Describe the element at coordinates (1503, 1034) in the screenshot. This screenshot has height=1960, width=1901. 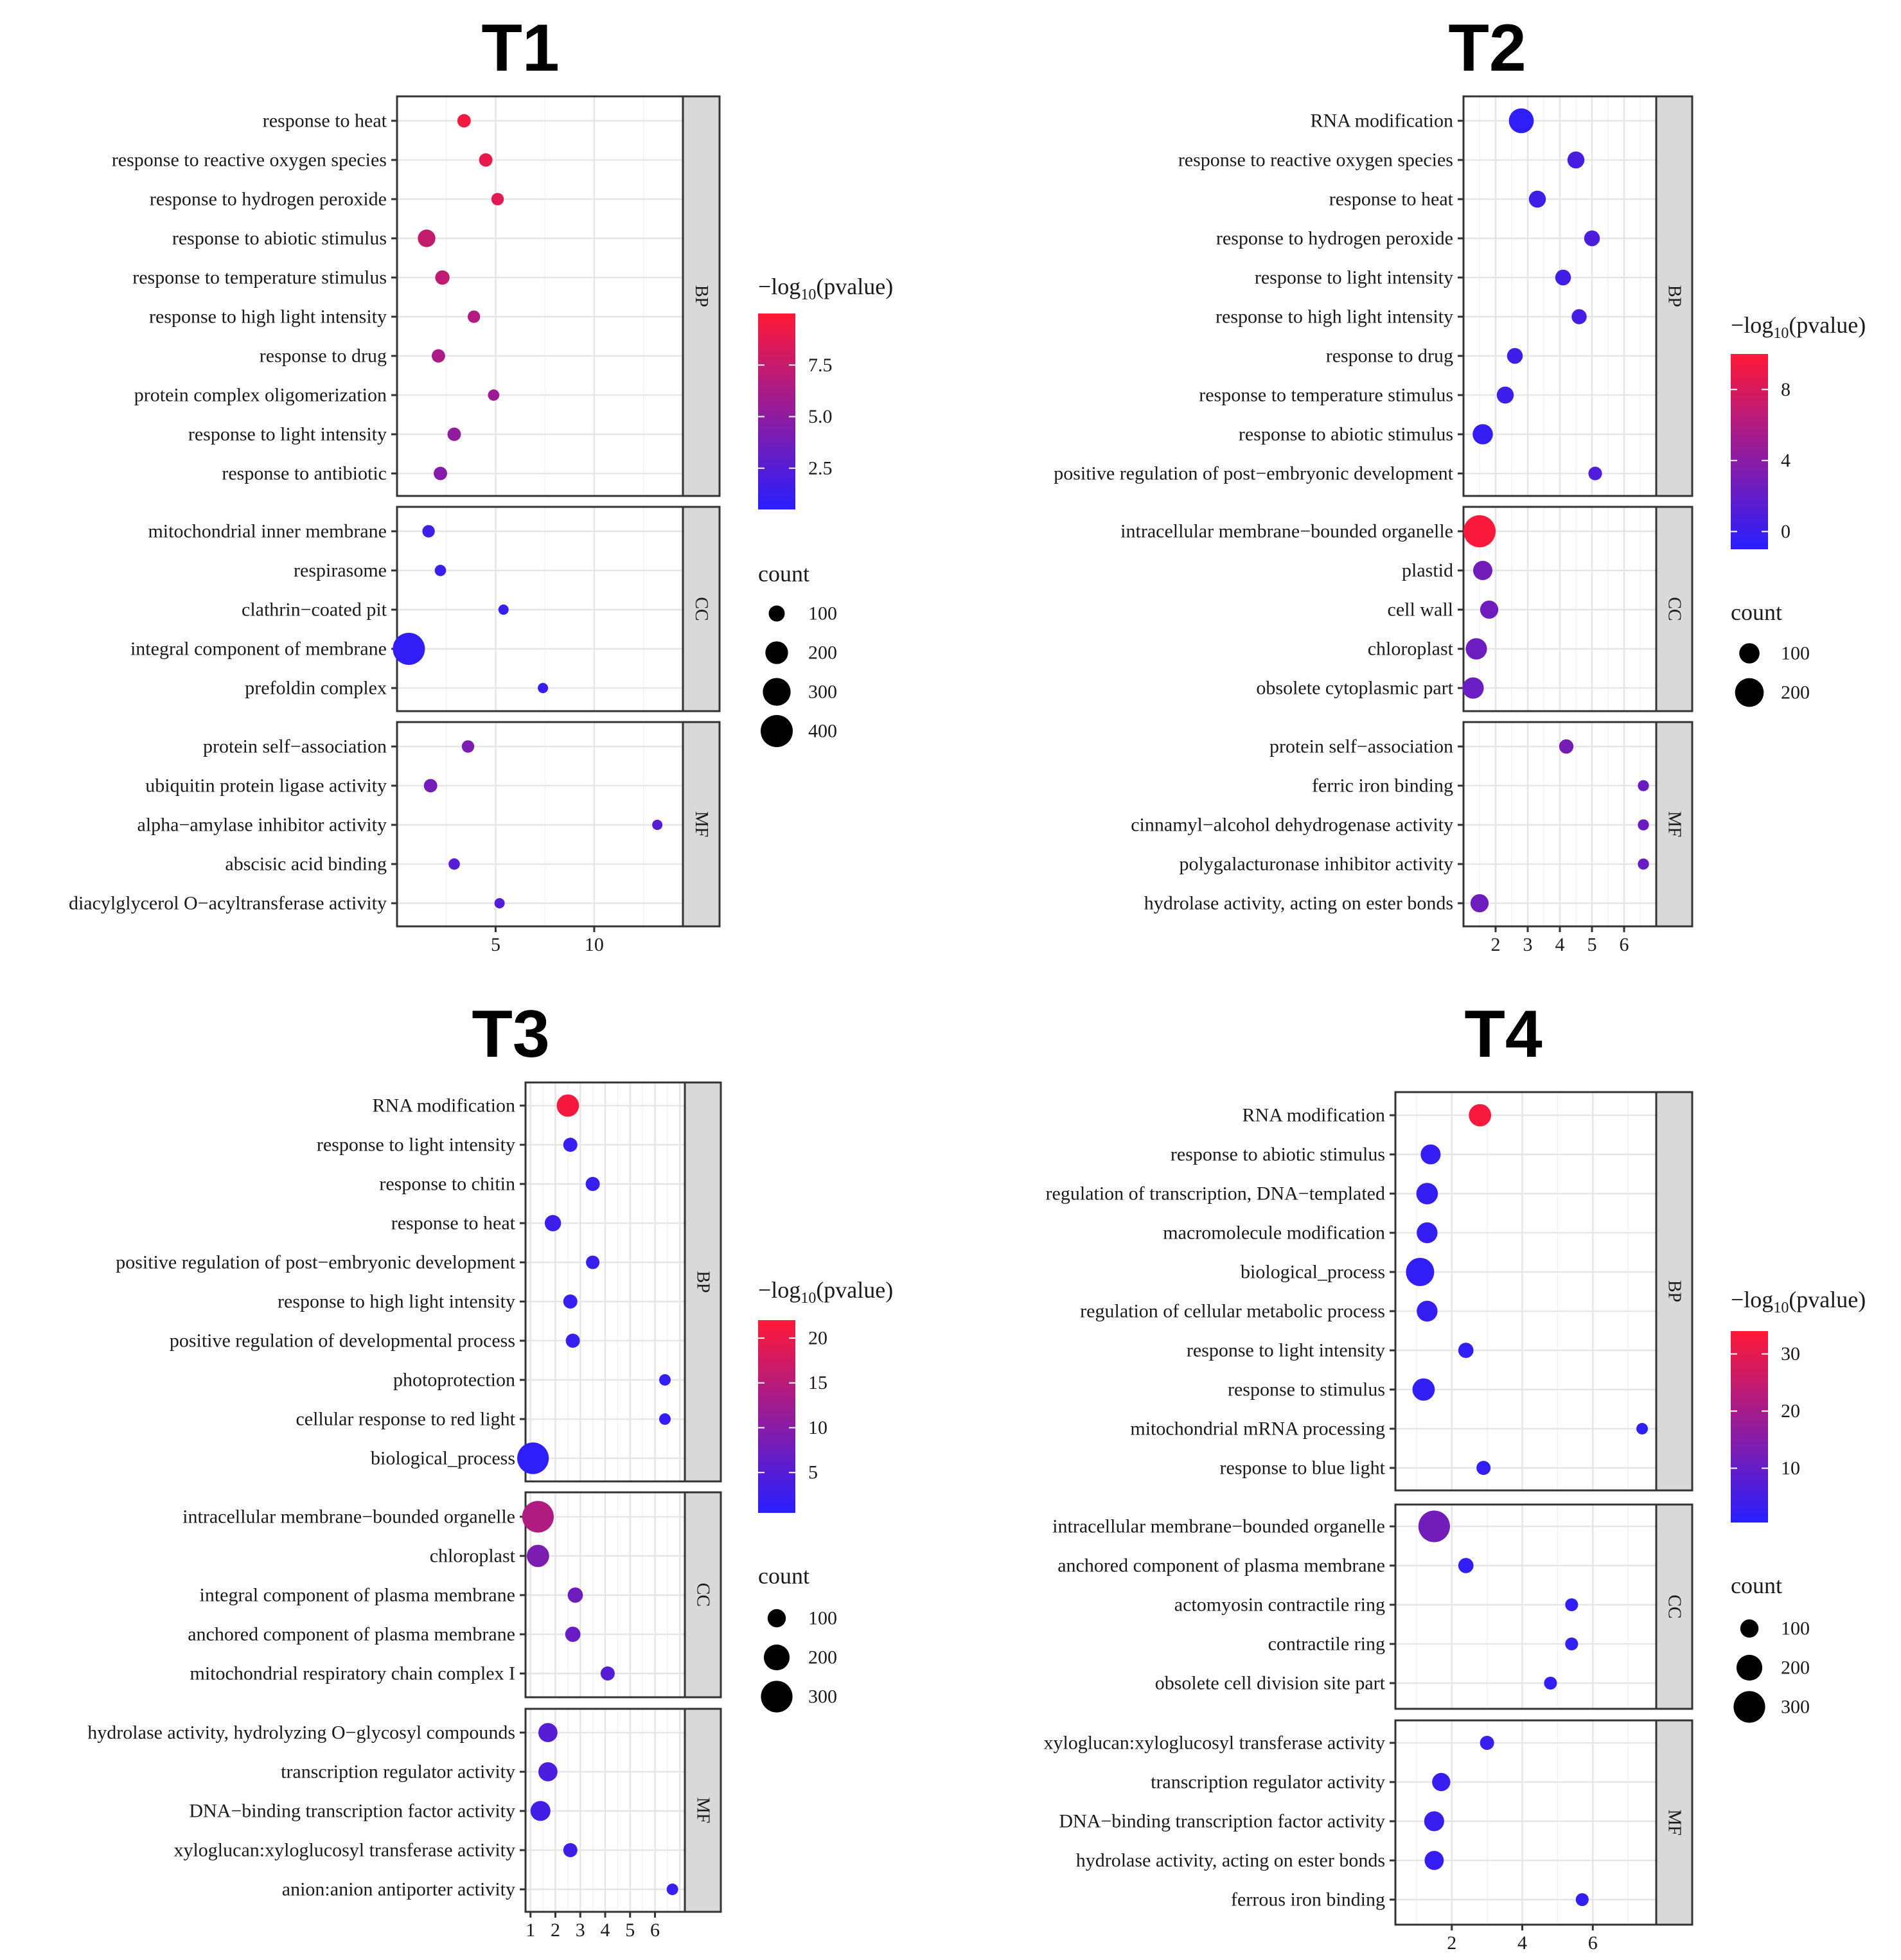
I see `panel-title: T4` at that location.